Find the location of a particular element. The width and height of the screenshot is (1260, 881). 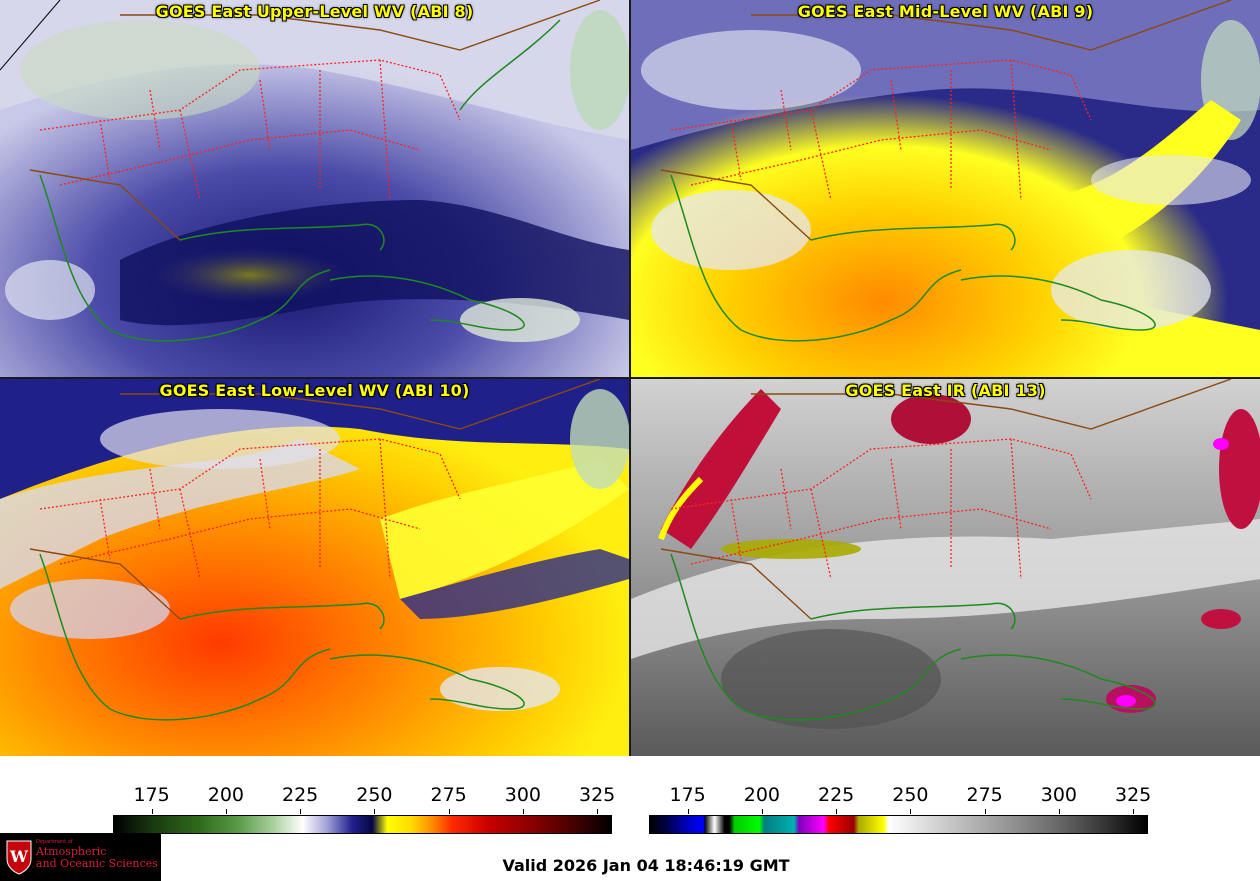

ir-colorbar-ticks: 175 200 225 250 275 300 325 is located at coordinates (900, 797).